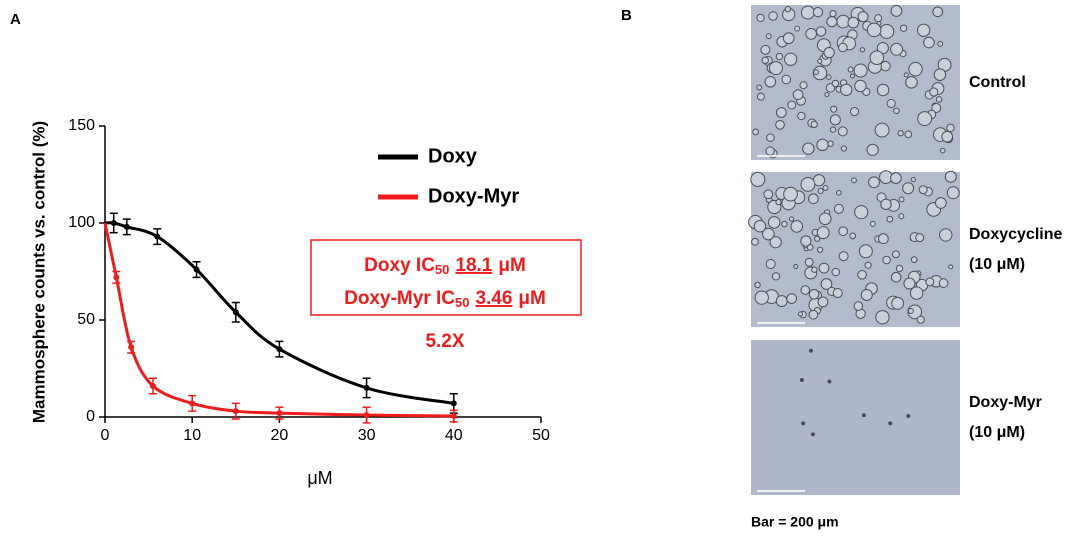 The image size is (1084, 536). I want to click on value: 3.46, so click(493, 298).